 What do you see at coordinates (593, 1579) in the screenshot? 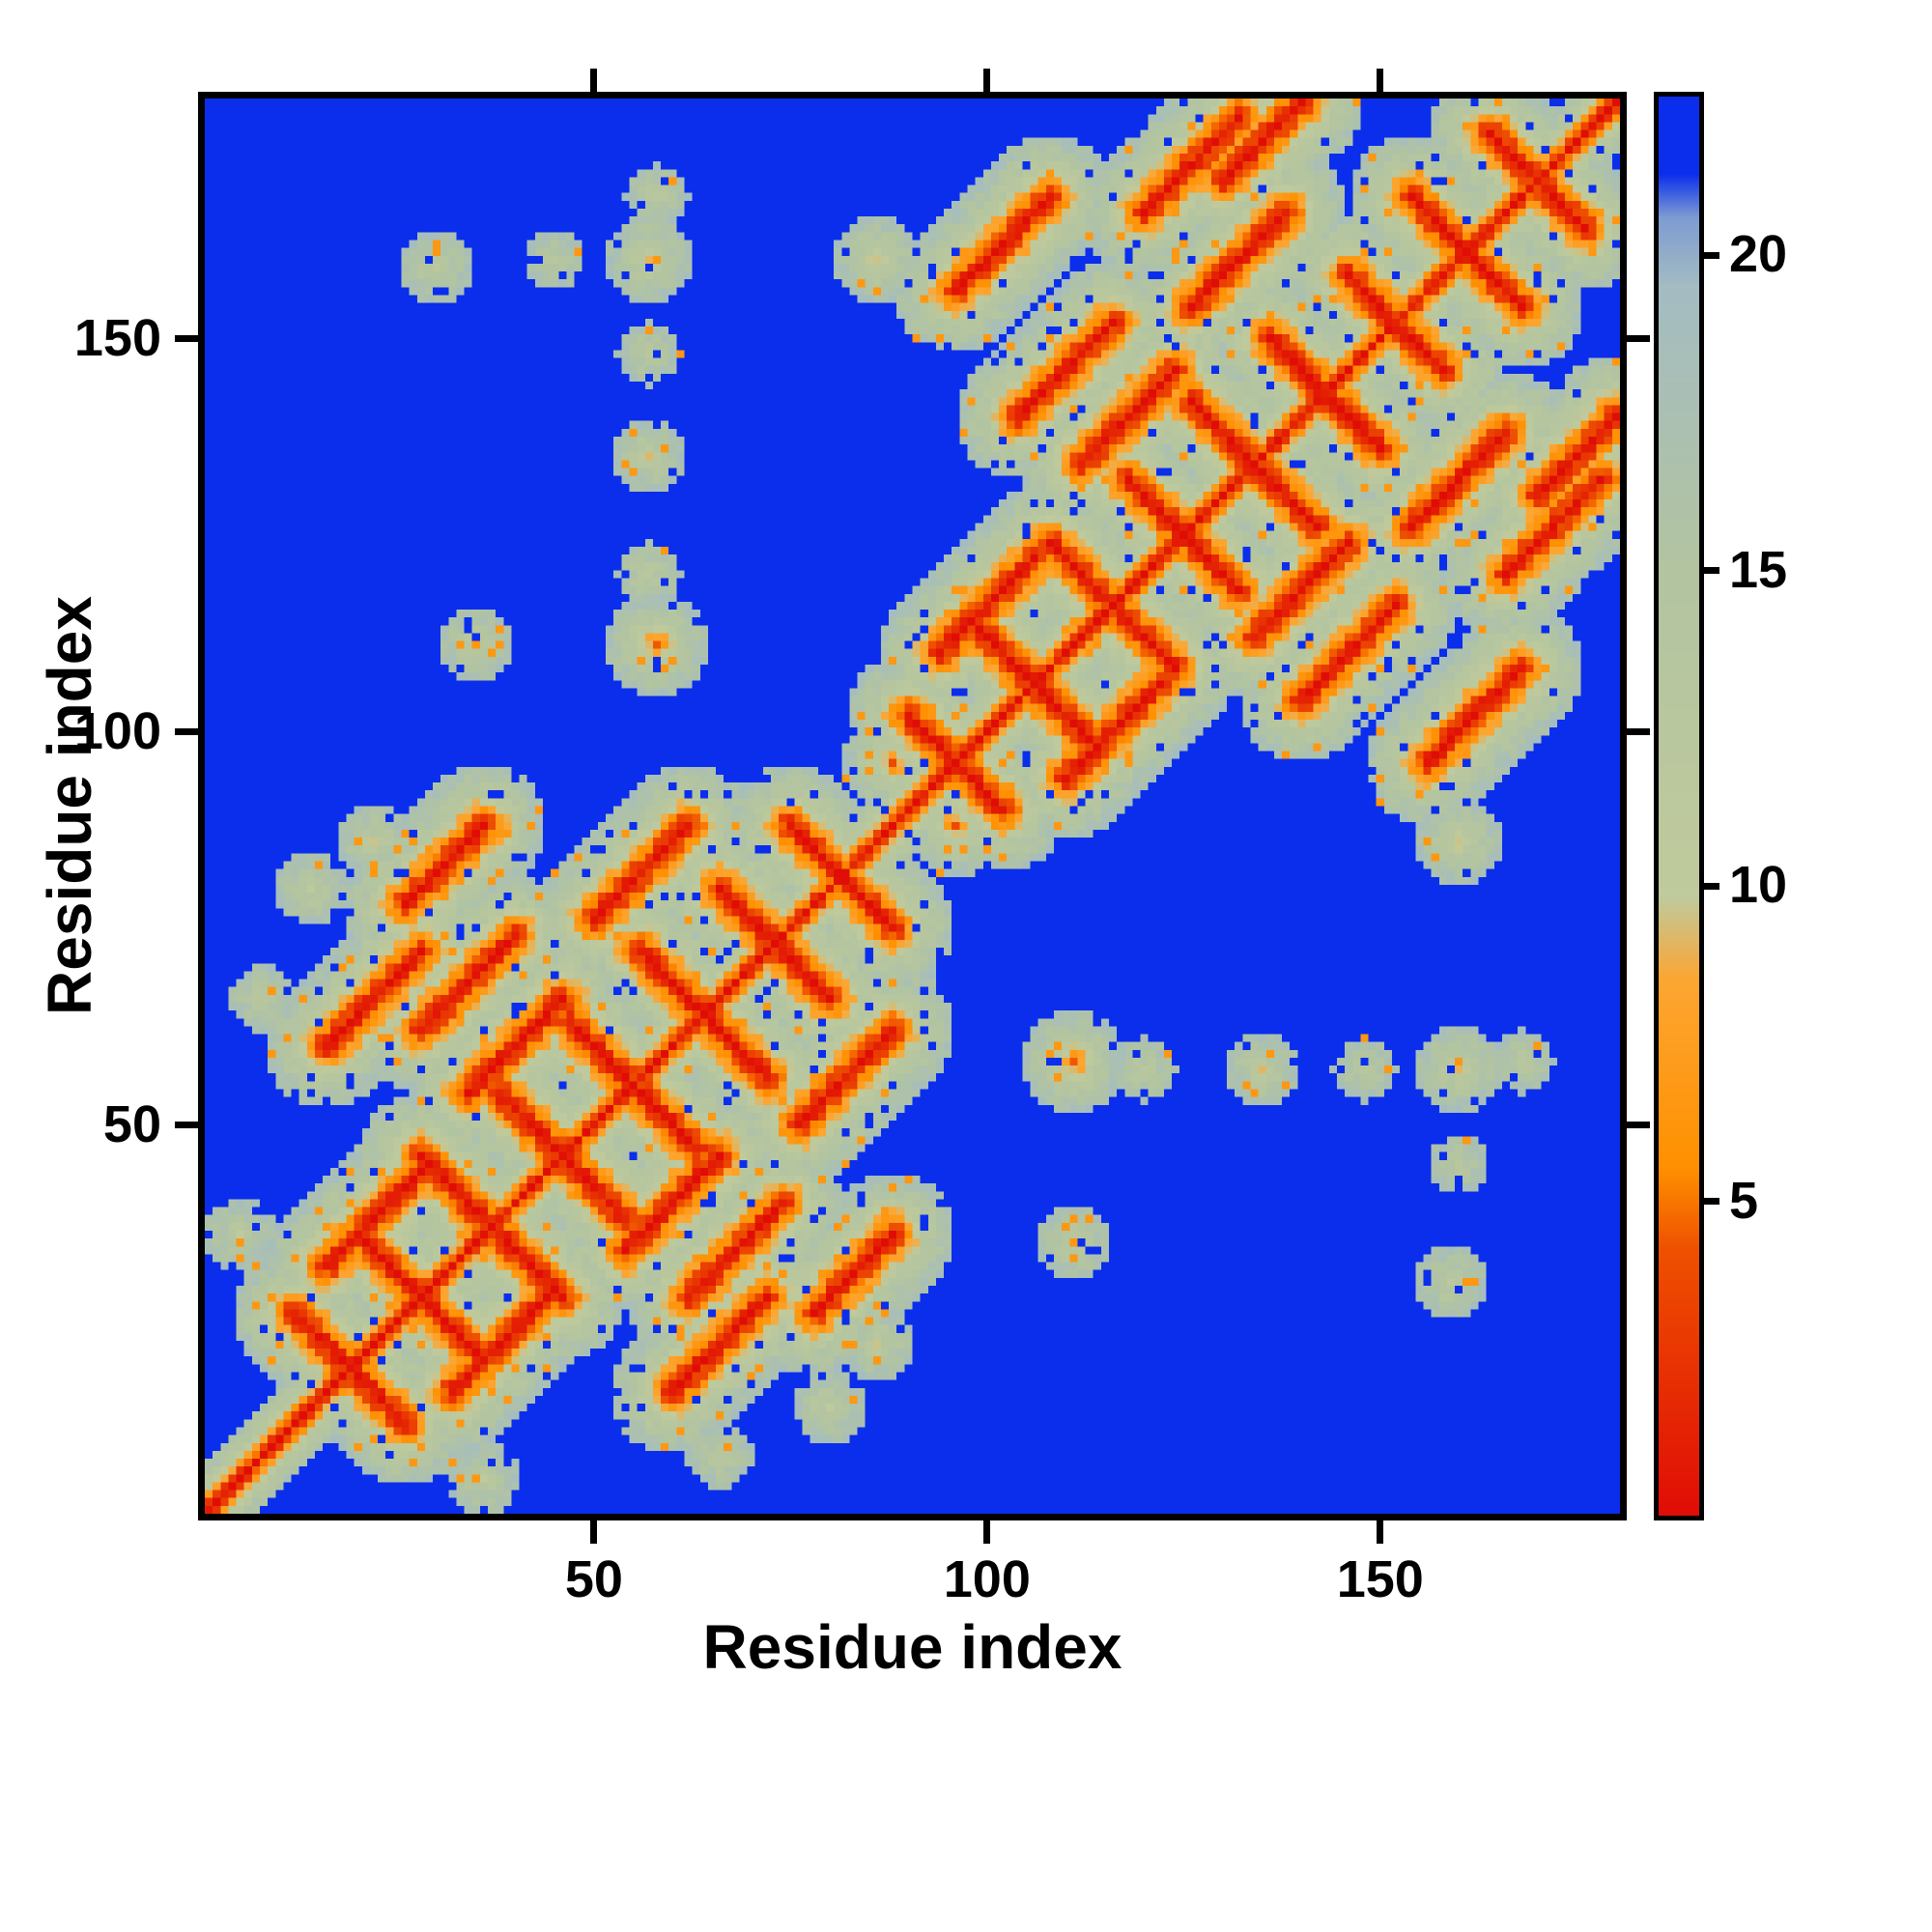
I see `x-axis-tick-label: 50` at bounding box center [593, 1579].